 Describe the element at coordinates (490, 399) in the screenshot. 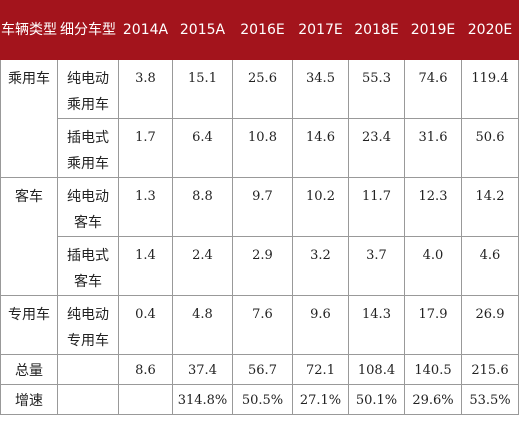

I see `value-cell: 53.5%` at that location.